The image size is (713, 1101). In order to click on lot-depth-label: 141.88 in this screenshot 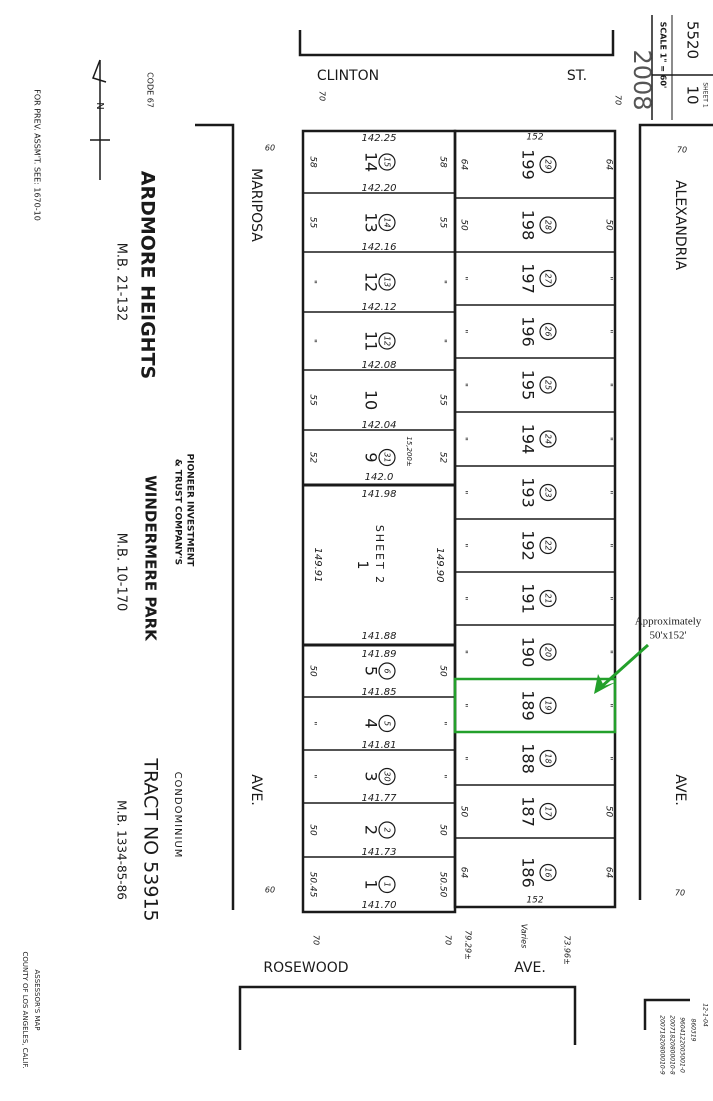, I will do `click(379, 636)`.